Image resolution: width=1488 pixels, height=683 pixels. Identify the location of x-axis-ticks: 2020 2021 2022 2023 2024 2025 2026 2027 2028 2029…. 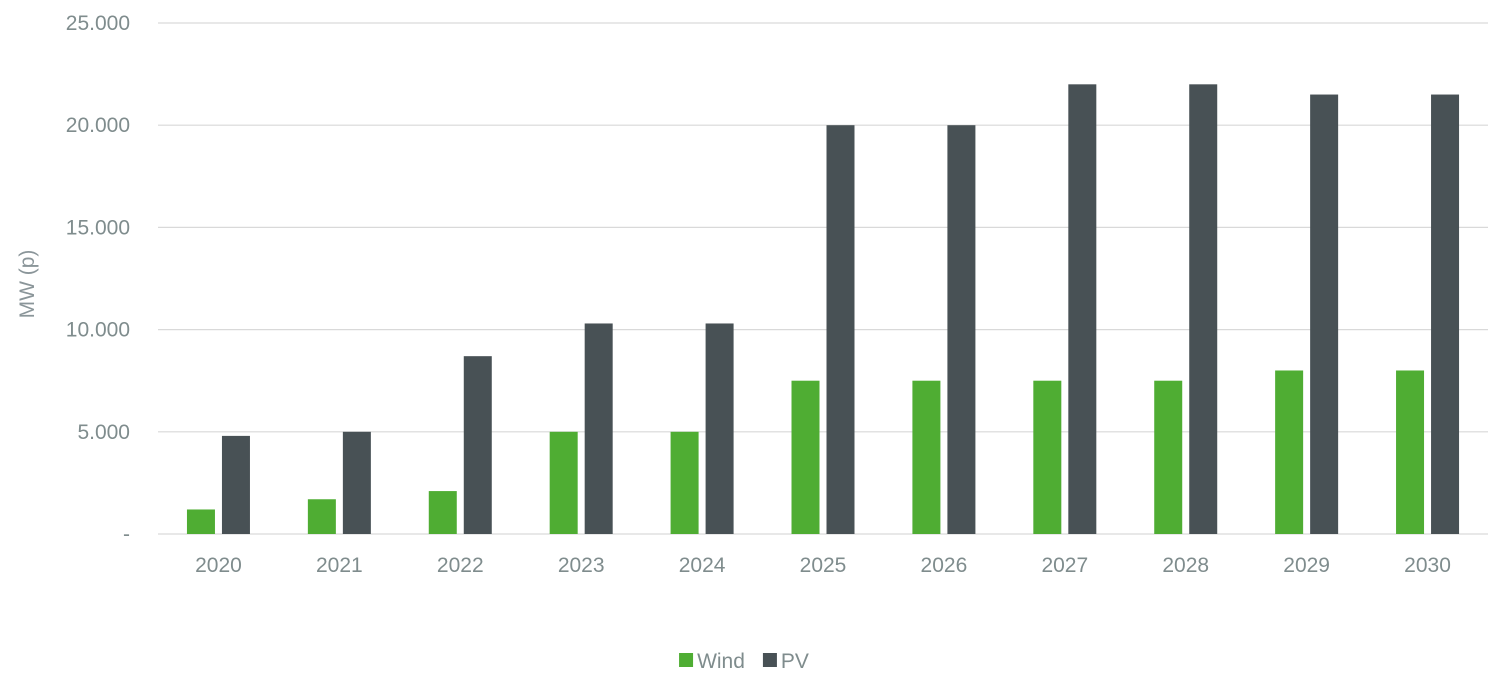
(823, 565).